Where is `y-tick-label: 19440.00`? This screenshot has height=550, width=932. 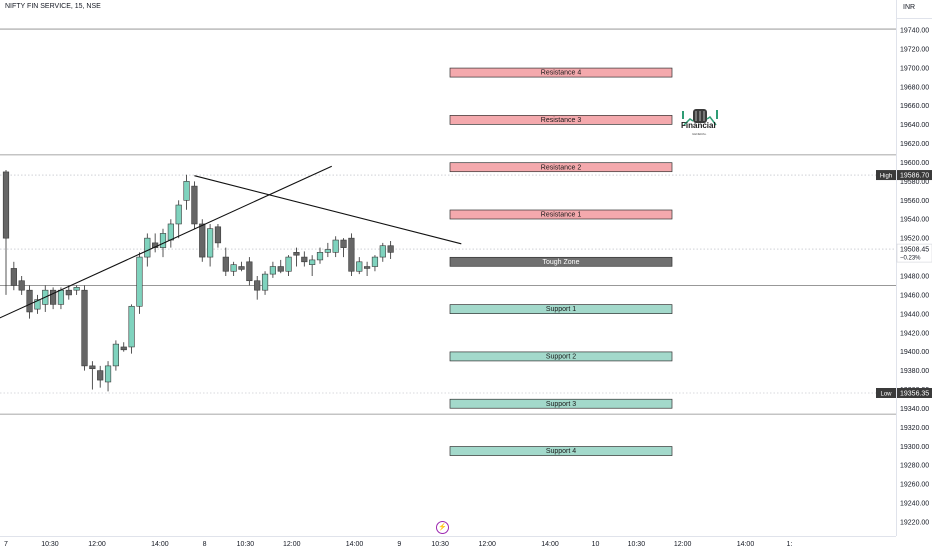
y-tick-label: 19440.00 is located at coordinates (914, 314).